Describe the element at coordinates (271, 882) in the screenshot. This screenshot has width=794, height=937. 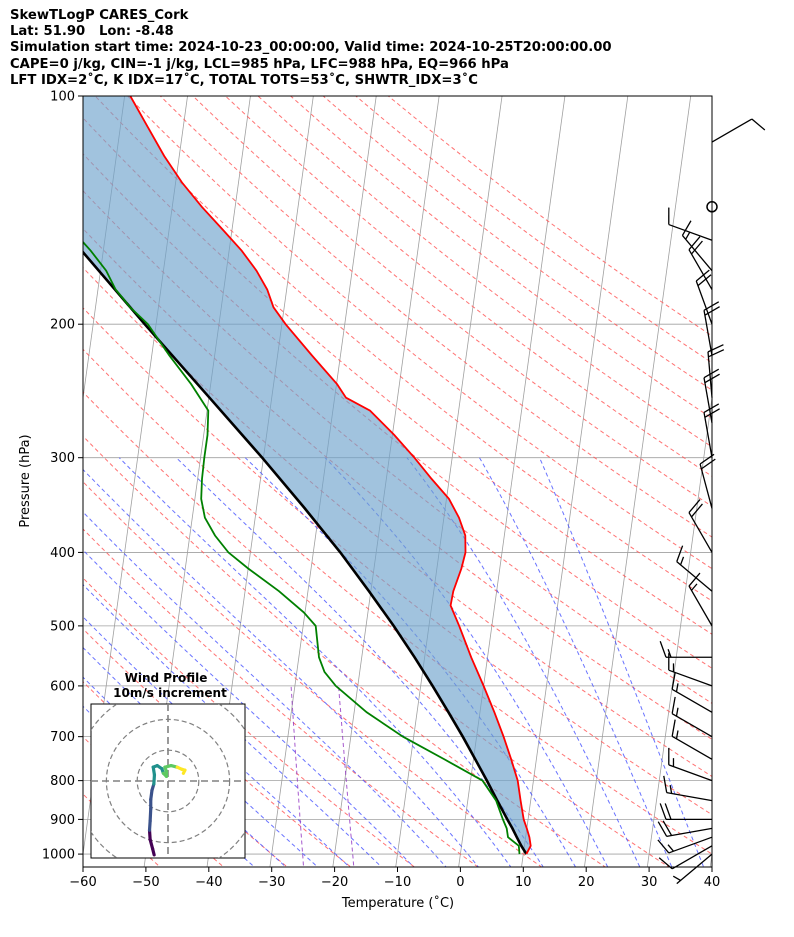
I see `x-tick-label: −30` at that location.